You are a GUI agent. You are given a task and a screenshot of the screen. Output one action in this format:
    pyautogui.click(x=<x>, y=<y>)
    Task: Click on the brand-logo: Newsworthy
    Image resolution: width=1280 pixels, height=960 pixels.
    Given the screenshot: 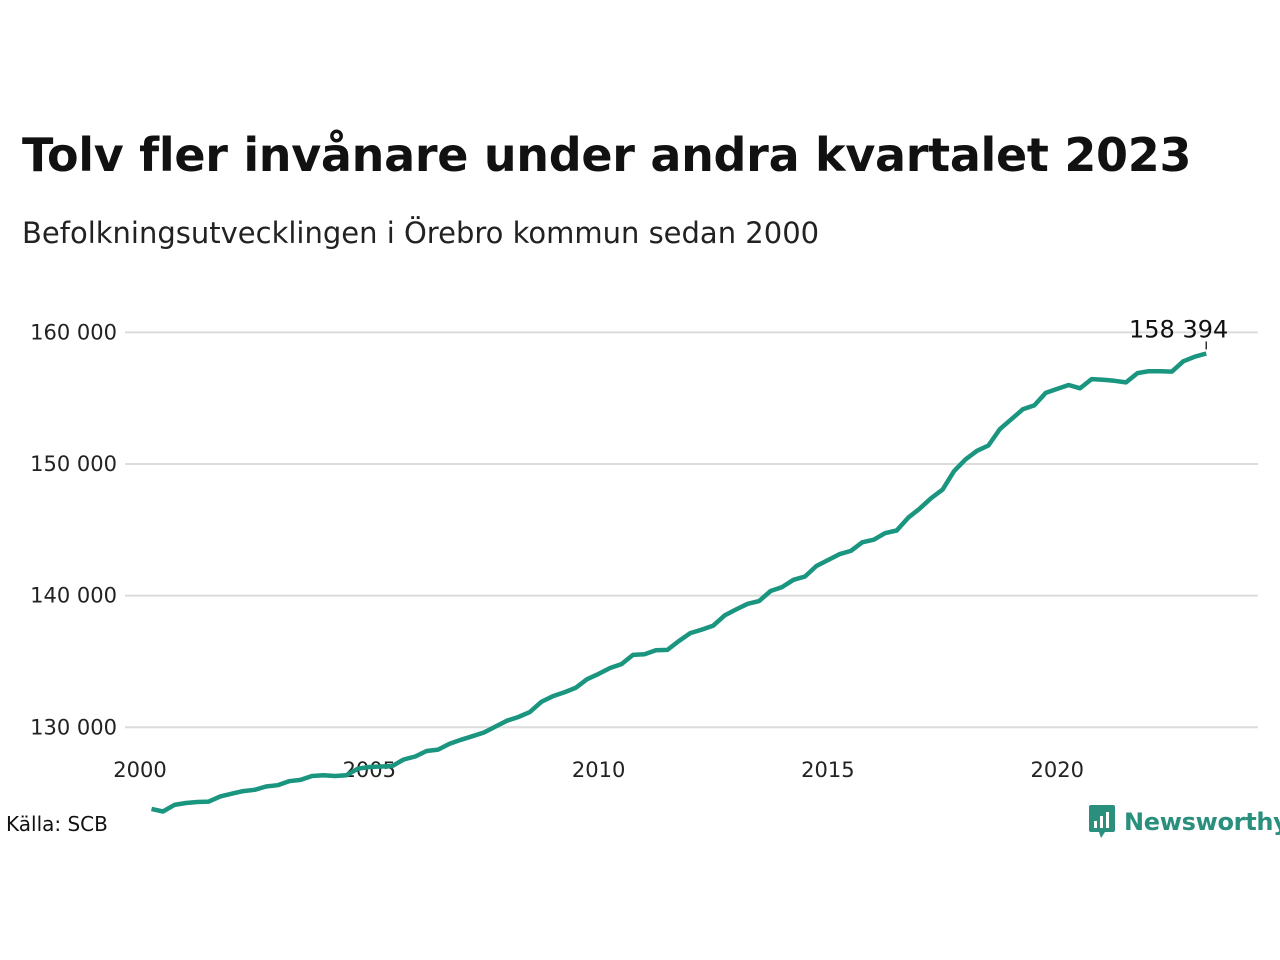 What is the action you would take?
    pyautogui.click(x=1184, y=822)
    